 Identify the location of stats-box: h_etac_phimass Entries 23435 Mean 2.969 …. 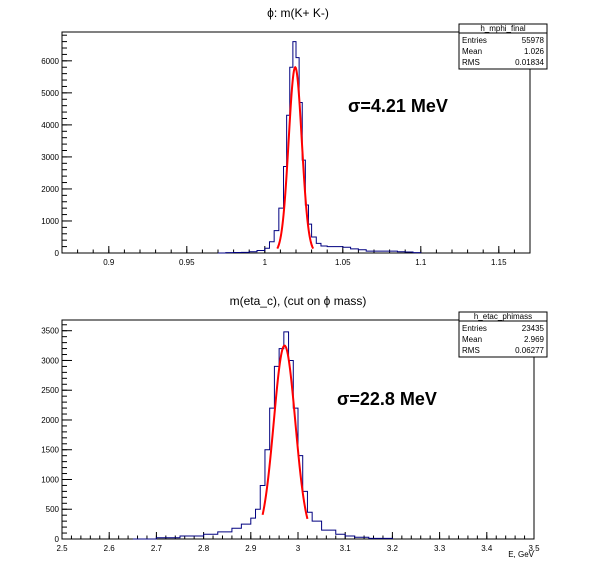
(503, 334).